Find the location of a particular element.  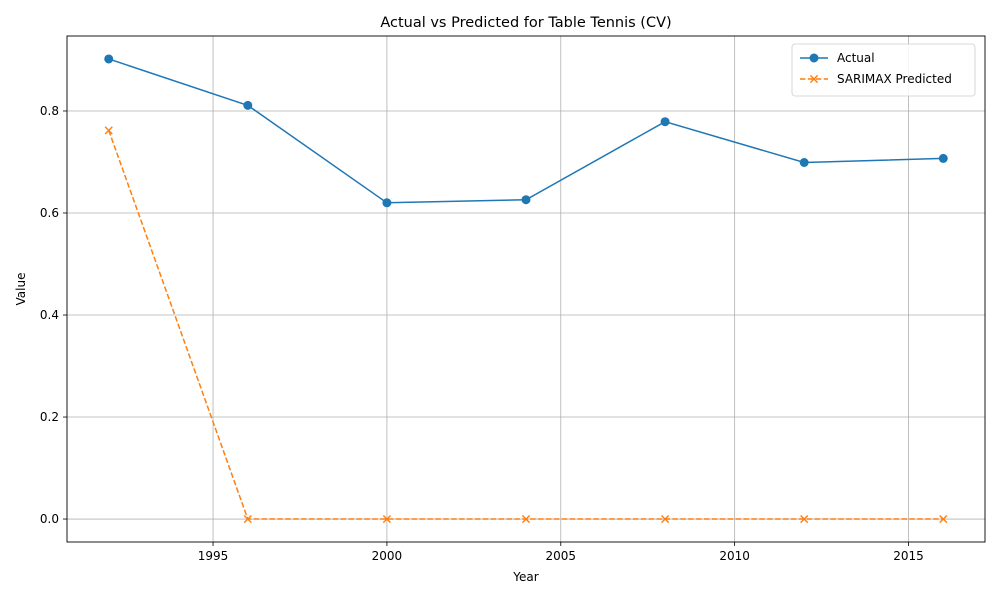

legend-label: Actual is located at coordinates (856, 58).